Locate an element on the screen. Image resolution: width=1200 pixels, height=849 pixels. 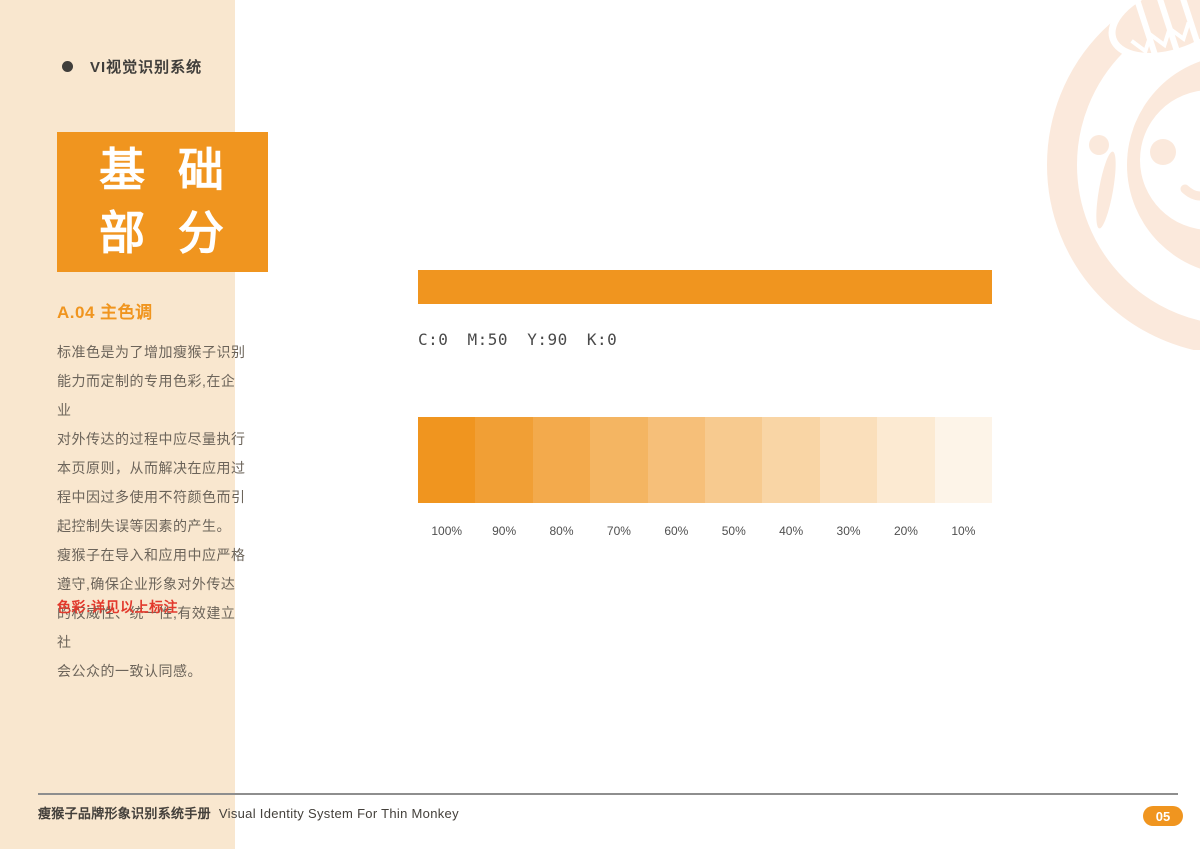
tint-percent-label: 90% is located at coordinates (504, 531).